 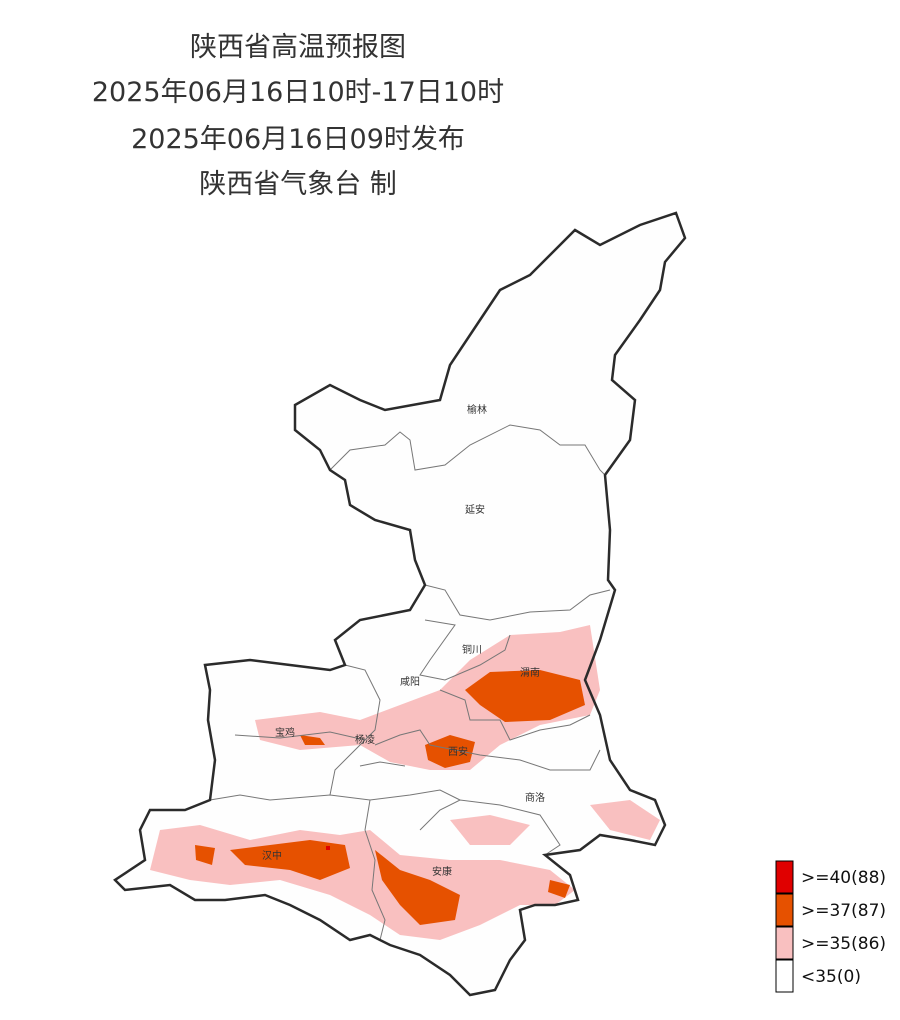 I want to click on city-label: 延安, so click(x=475, y=509).